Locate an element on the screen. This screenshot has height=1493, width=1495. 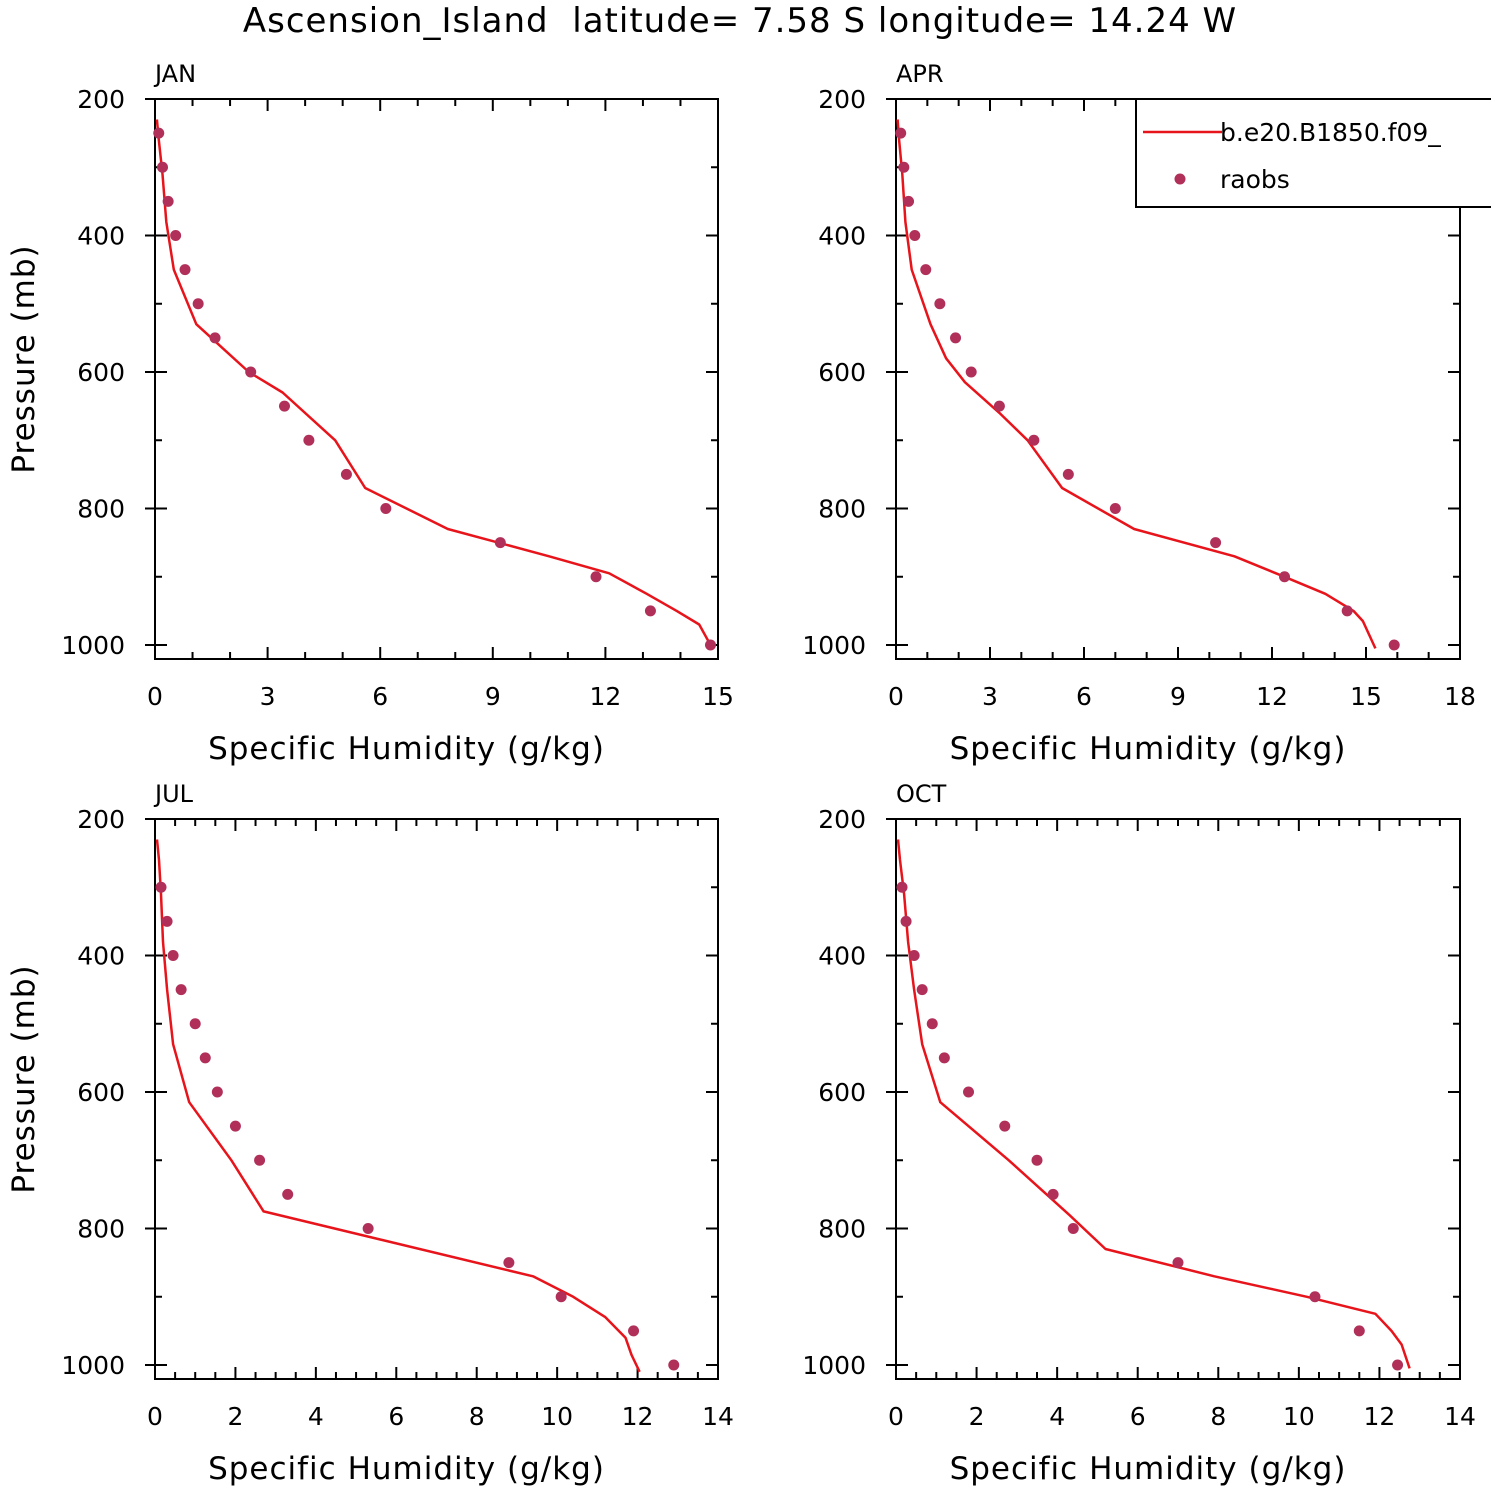
x-tick-label: 18 is located at coordinates (1460, 696).